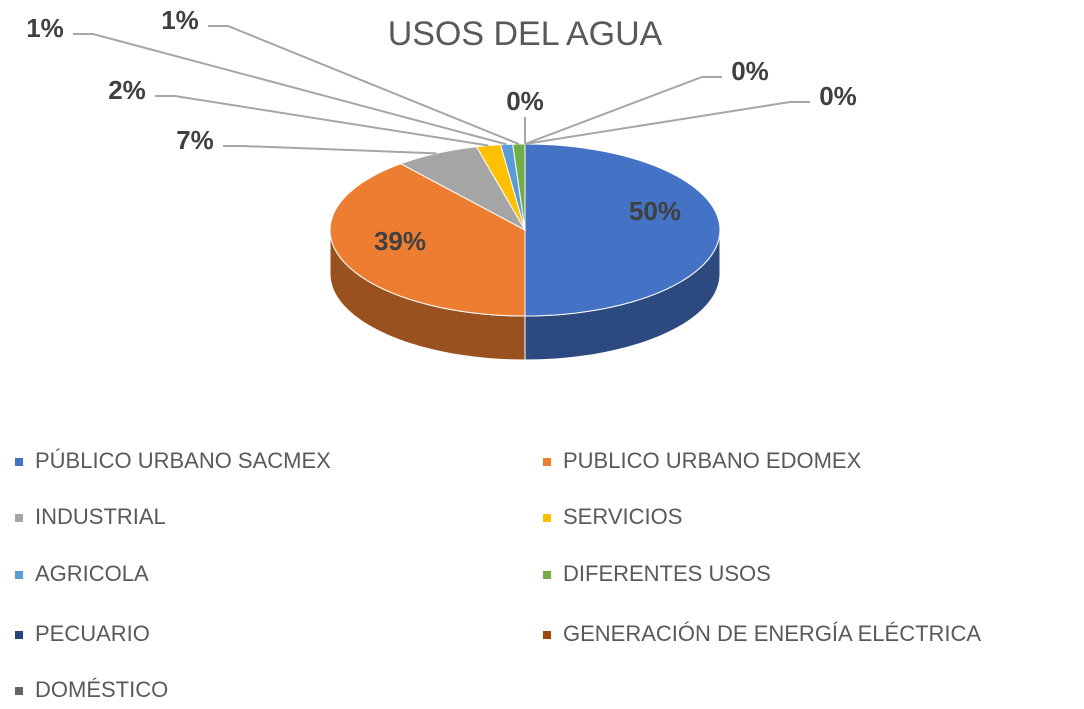 This screenshot has height=709, width=1084. I want to click on legend-label: DIFERENTES USOS, so click(667, 573).